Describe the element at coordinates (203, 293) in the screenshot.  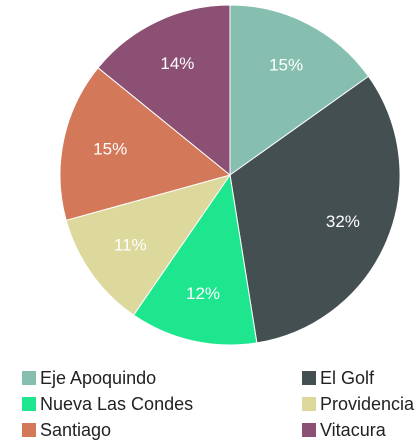
I see `slice-label: 12%` at that location.